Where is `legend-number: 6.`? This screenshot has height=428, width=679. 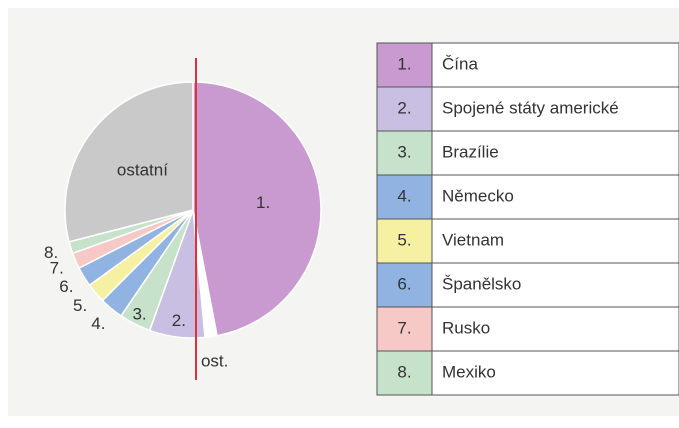
legend-number: 6. is located at coordinates (404, 283).